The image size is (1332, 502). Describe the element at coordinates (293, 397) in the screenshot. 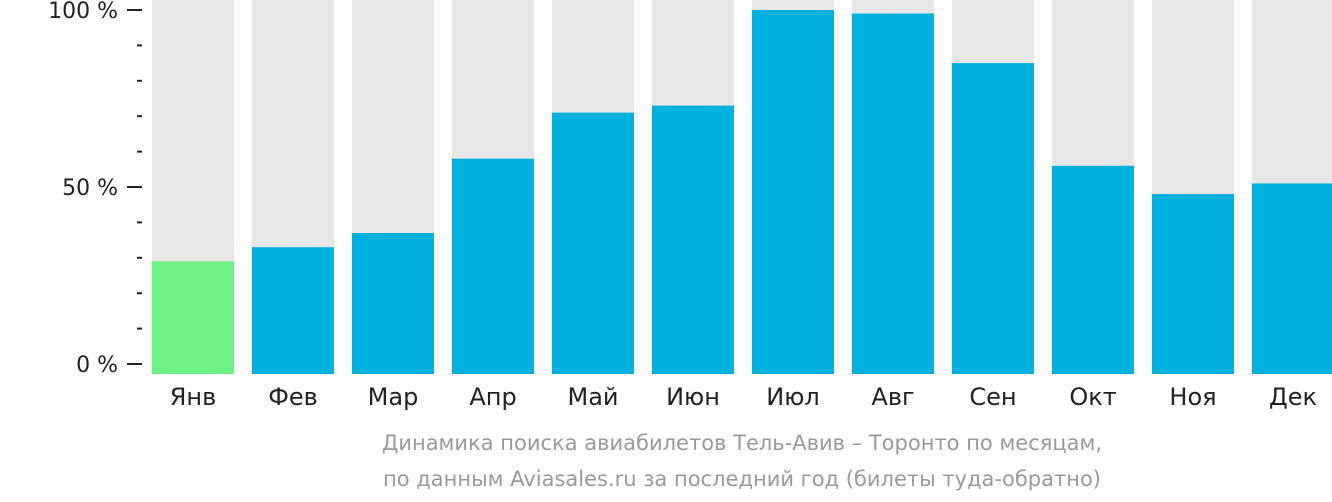

I see `x-tick-label: Фев` at that location.